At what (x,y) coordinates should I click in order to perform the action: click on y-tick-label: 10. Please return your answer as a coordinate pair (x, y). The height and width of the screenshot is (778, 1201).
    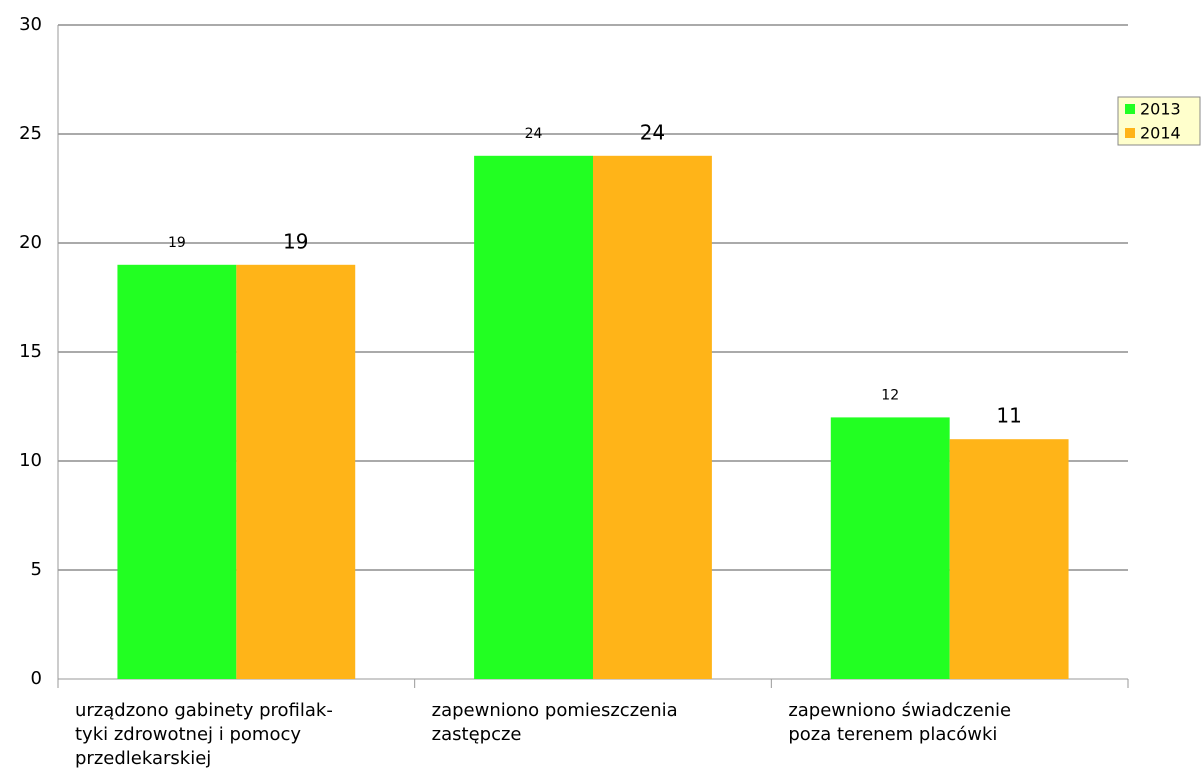
    Looking at the image, I should click on (30, 460).